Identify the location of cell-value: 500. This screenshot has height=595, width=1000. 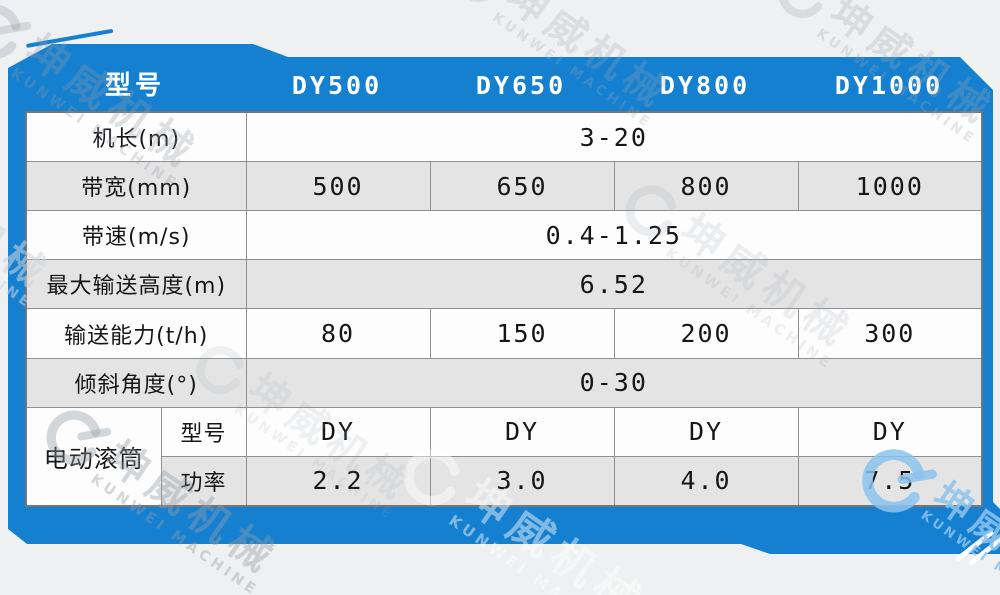
(338, 186).